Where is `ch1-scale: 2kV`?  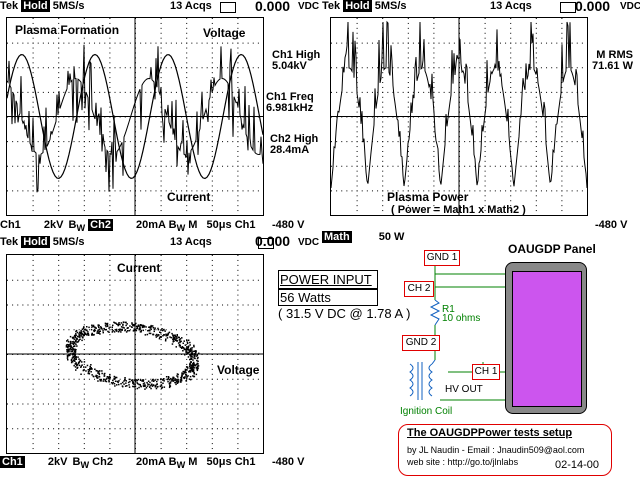 ch1-scale: 2kV is located at coordinates (57, 462).